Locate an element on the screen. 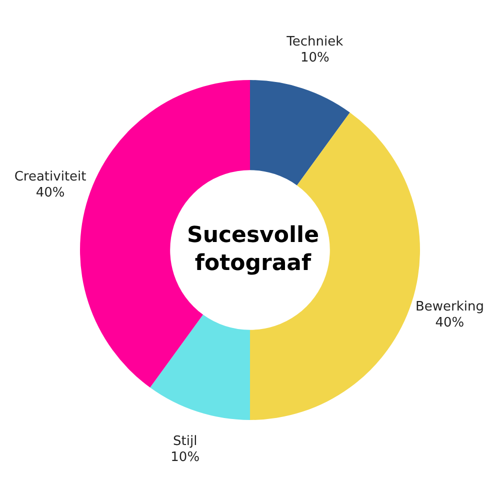  text: Sucesvolle fotograaf is located at coordinates (253, 250).